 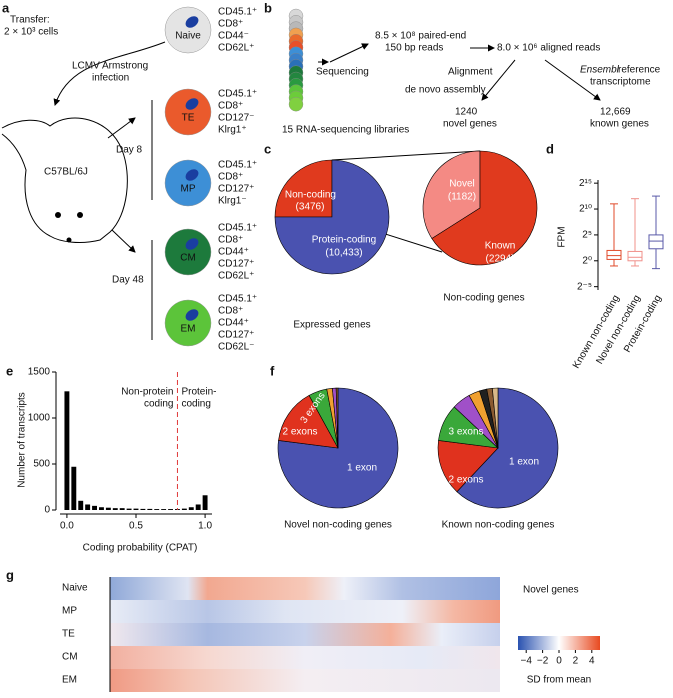 What do you see at coordinates (110, 78) in the screenshot?
I see `text: infection` at bounding box center [110, 78].